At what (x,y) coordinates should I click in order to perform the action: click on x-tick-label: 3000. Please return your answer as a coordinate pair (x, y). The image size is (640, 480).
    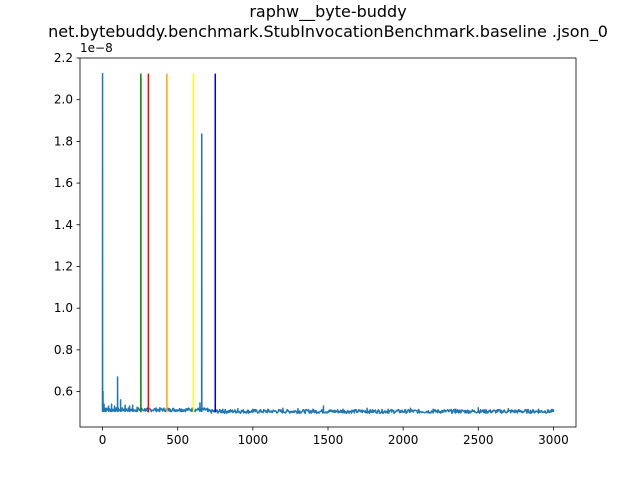
    Looking at the image, I should click on (553, 440).